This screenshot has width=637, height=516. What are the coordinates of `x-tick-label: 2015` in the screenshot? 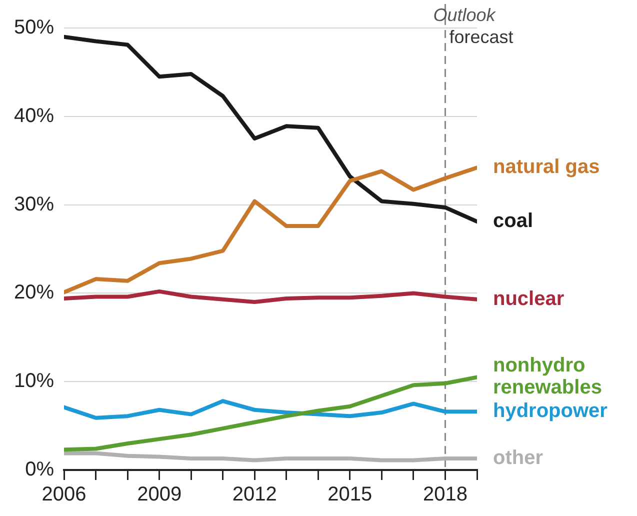 It's located at (350, 495).